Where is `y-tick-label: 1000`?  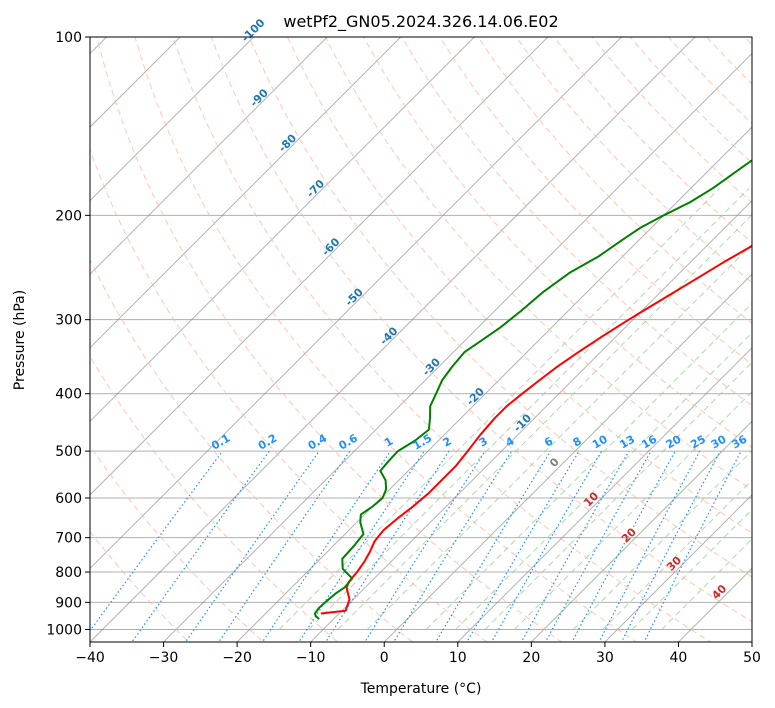 y-tick-label: 1000 is located at coordinates (64, 630).